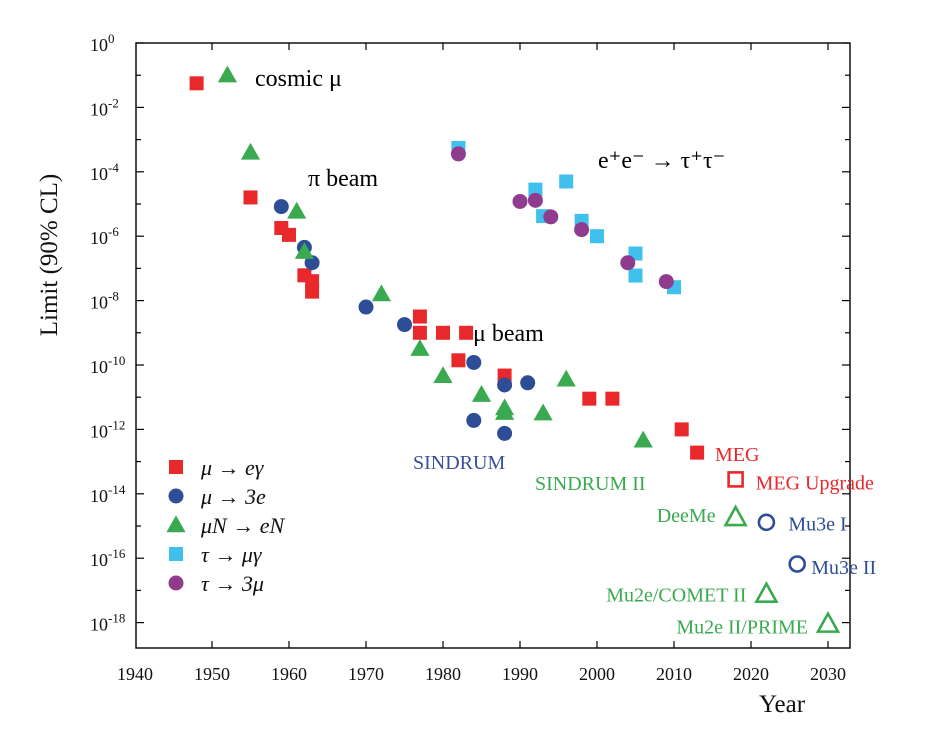  I want to click on future-point-label: DeeMe, so click(686, 516).